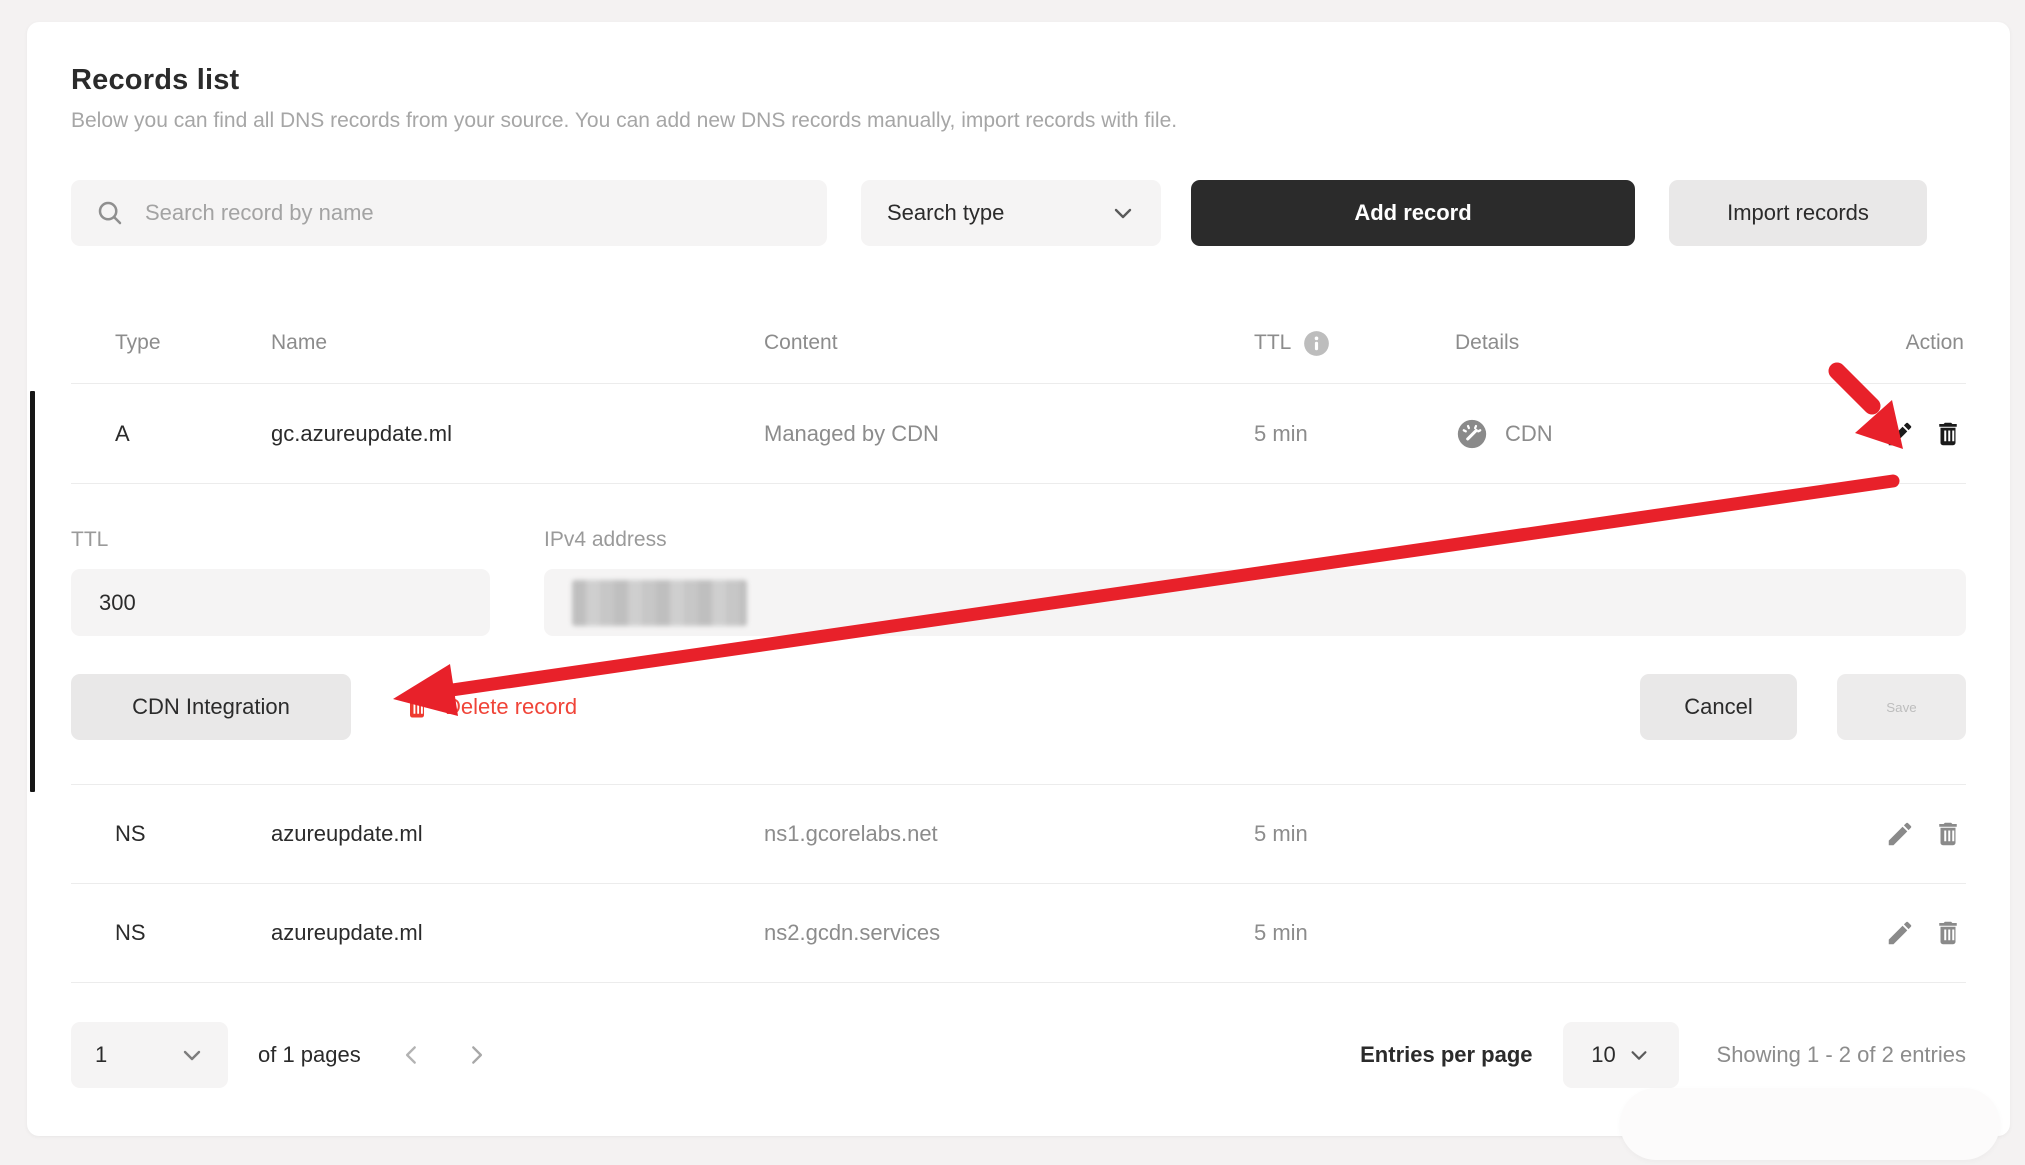 Image resolution: width=2025 pixels, height=1165 pixels. What do you see at coordinates (101, 1054) in the screenshot?
I see `page-number-value: 1` at bounding box center [101, 1054].